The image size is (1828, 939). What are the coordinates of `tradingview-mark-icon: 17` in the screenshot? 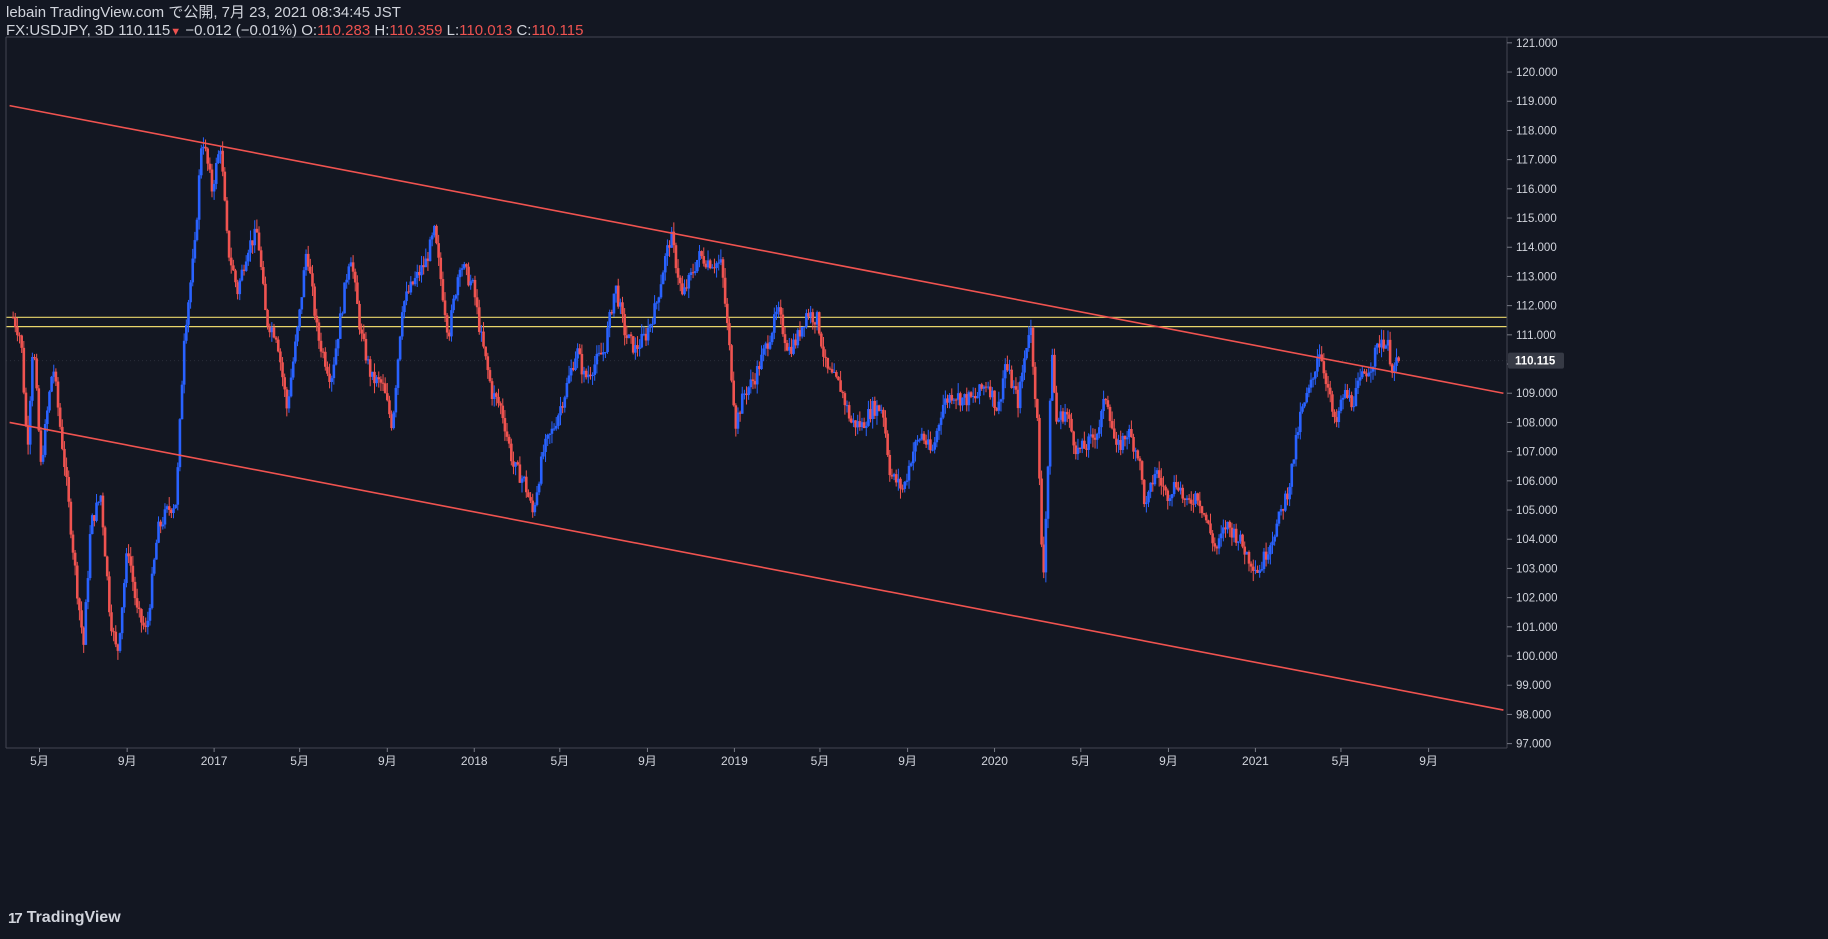 It's located at (15, 918).